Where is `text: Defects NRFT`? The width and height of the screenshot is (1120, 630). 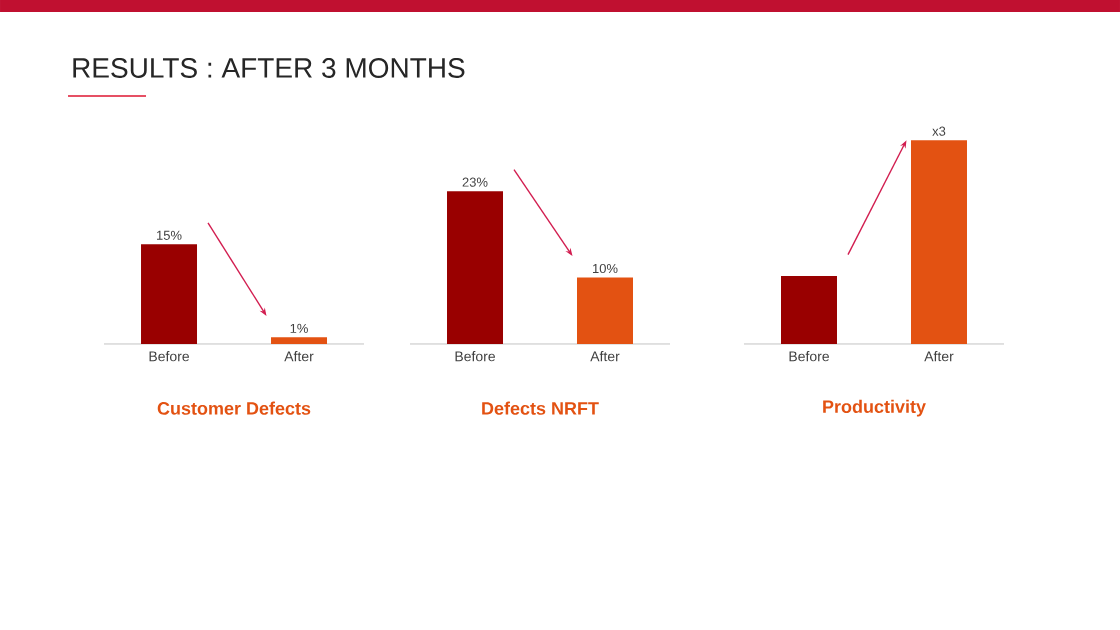
text: Defects NRFT is located at coordinates (540, 408).